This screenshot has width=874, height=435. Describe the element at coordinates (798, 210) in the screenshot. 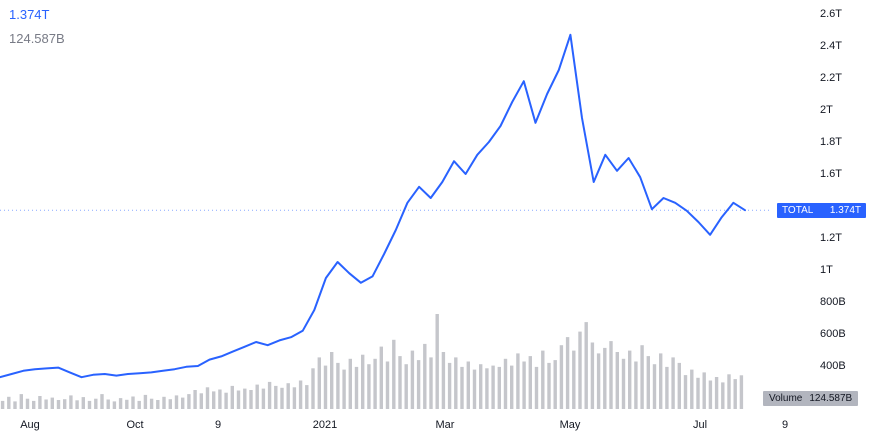

I see `symbol-label: TOTAL` at that location.